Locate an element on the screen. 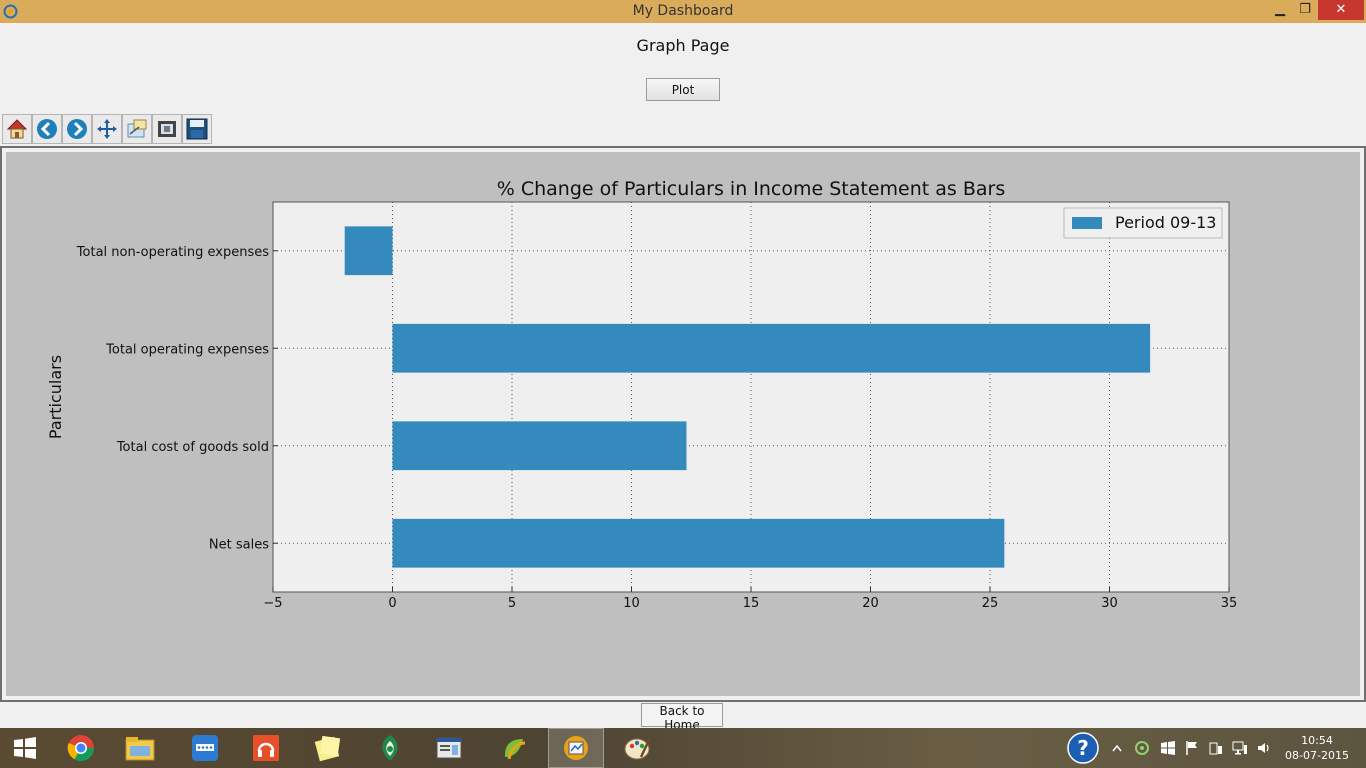  plot-button: Plot is located at coordinates (683, 89).